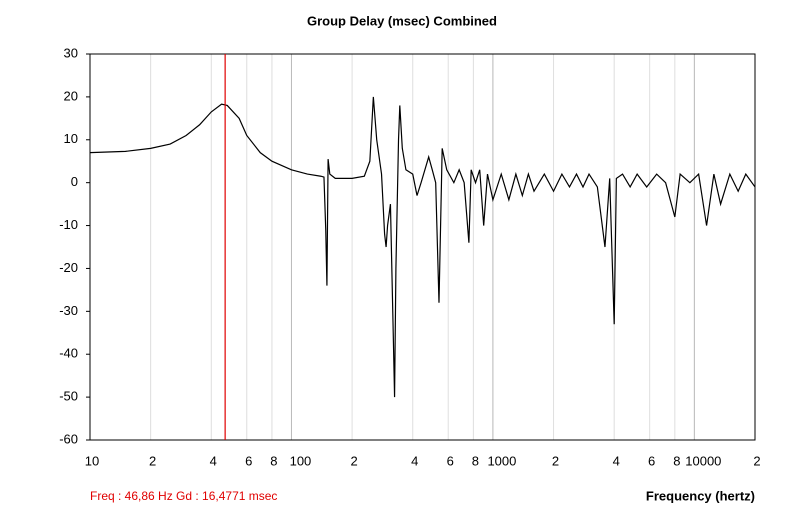 This screenshot has width=799, height=517. What do you see at coordinates (183, 496) in the screenshot?
I see `cursor-readout: Freq : 46,86 Hz Gd : 16,4771 msec` at bounding box center [183, 496].